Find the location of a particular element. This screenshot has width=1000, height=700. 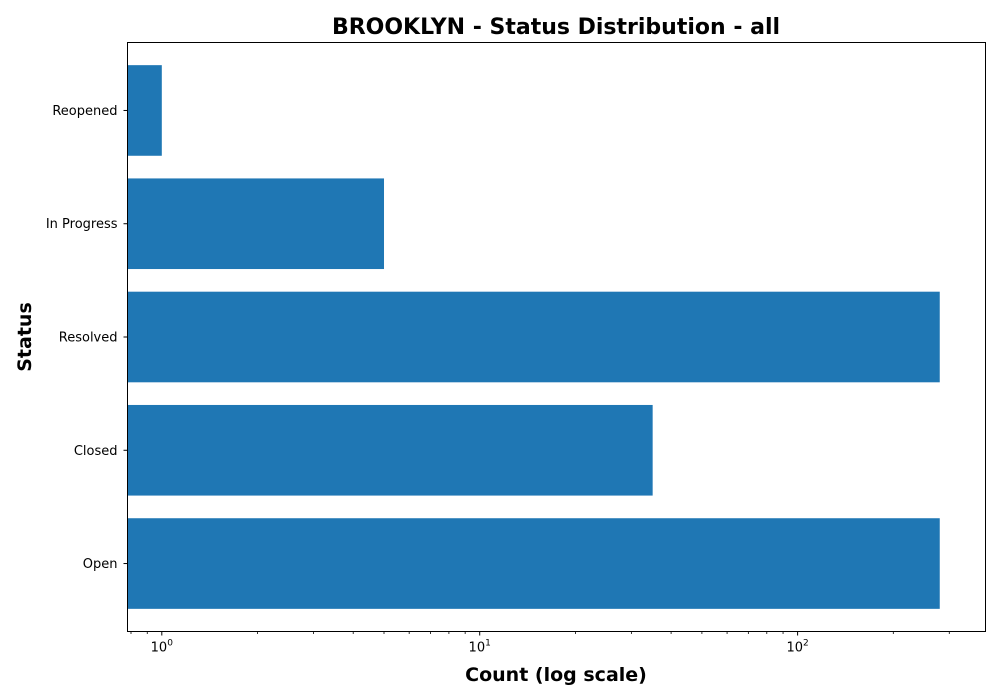

bar-reopened is located at coordinates (144, 110).